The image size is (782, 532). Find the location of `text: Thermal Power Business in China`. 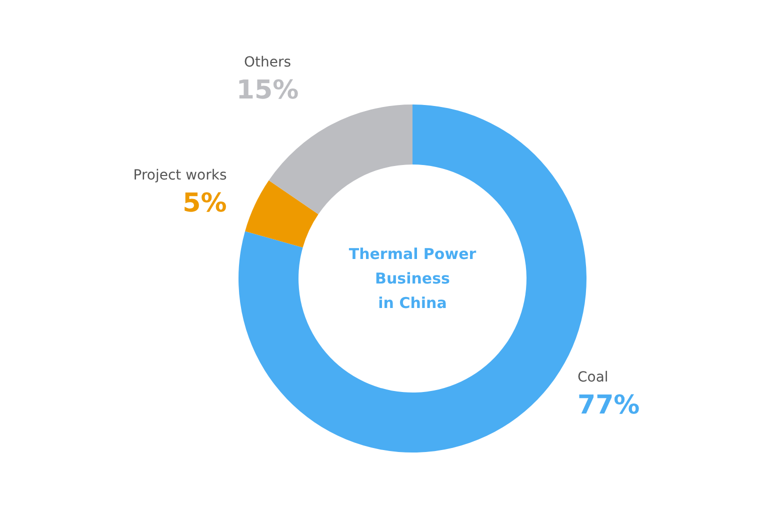

text: Thermal Power Business in China is located at coordinates (412, 278).